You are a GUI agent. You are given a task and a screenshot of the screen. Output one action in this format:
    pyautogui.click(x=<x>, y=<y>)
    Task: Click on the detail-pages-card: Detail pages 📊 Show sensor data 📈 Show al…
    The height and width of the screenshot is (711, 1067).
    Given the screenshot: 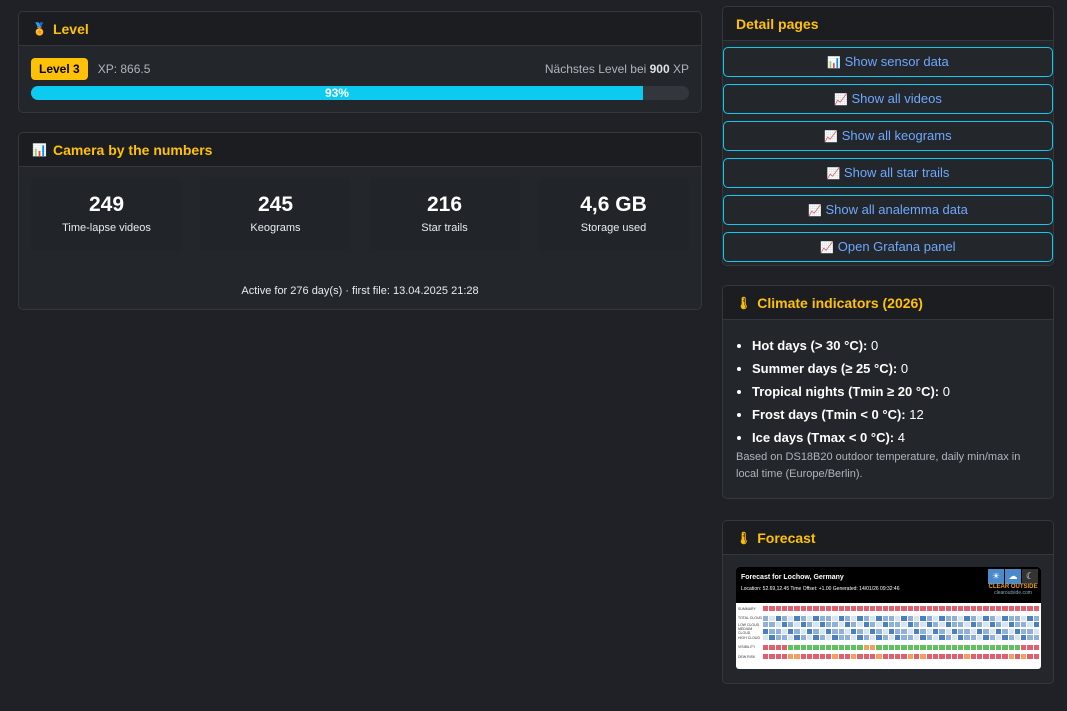 What is the action you would take?
    pyautogui.click(x=888, y=136)
    